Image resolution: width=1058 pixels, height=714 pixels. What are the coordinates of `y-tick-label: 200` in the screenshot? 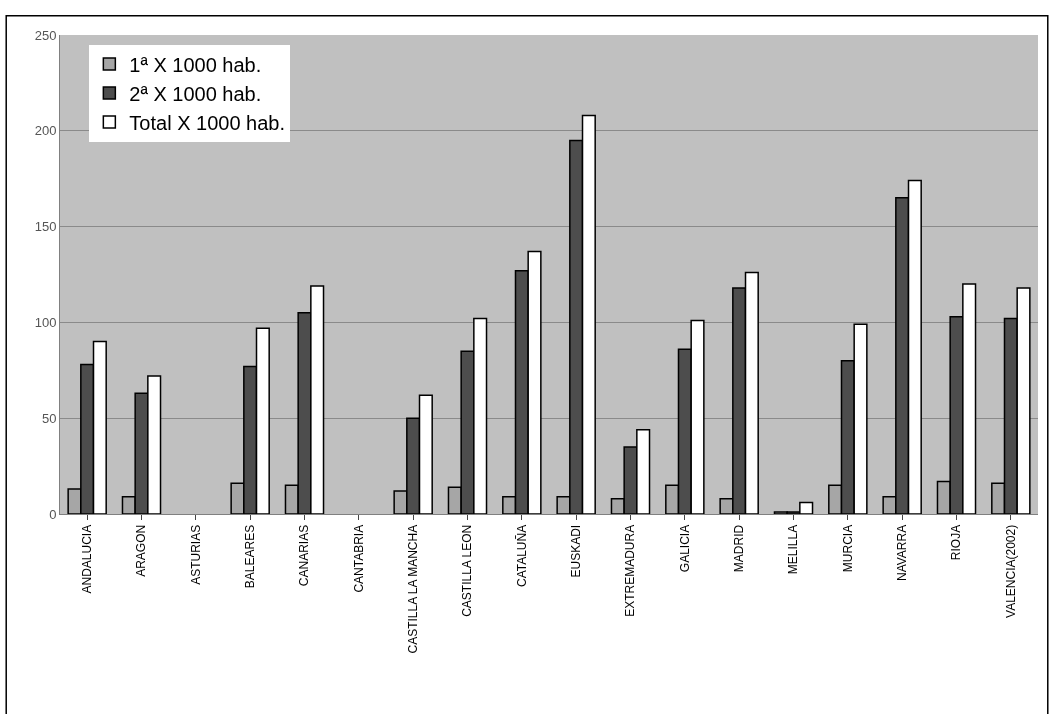 It's located at (45, 131).